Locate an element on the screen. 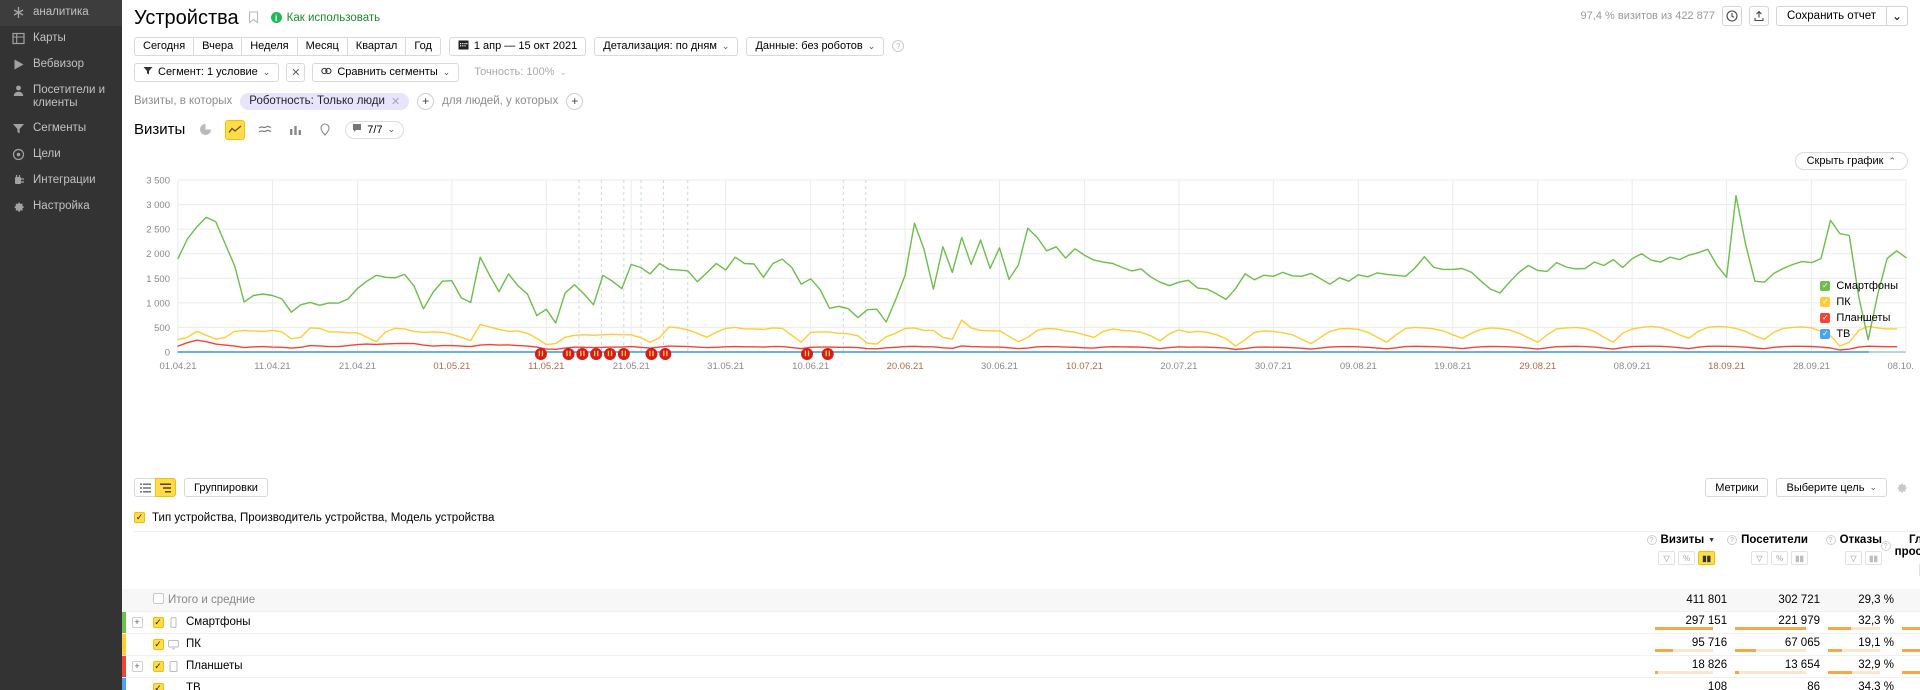 The width and height of the screenshot is (1920, 690). sidebar-item-goals: Цели is located at coordinates (61, 155).